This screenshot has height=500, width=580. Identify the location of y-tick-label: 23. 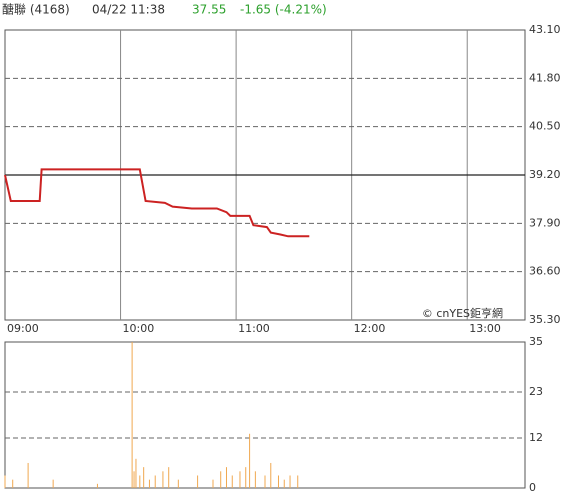
(536, 391).